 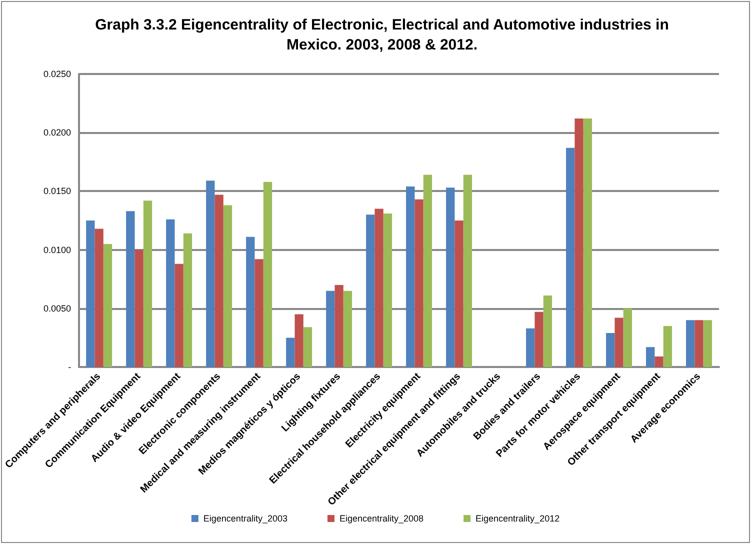 What do you see at coordinates (381, 519) in the screenshot?
I see `legend-label: Eigencentrality_2008` at bounding box center [381, 519].